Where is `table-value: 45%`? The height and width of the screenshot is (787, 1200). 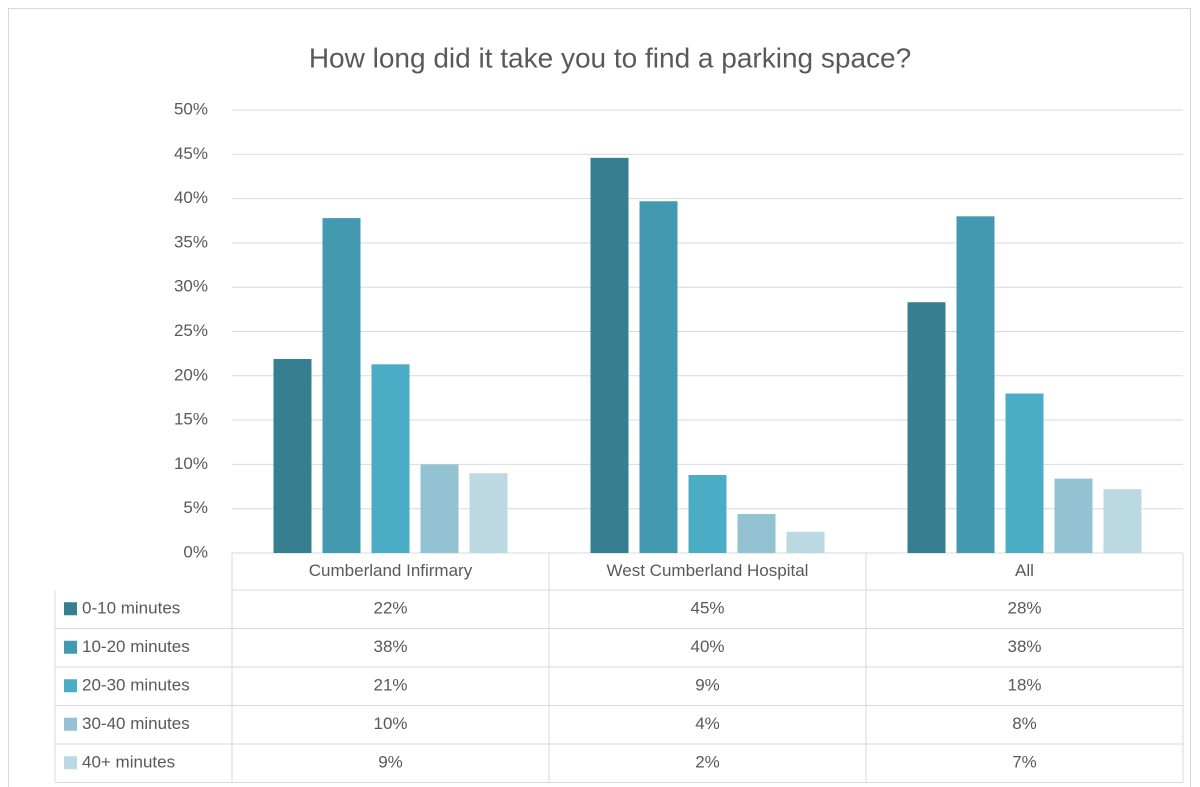 table-value: 45% is located at coordinates (707, 608).